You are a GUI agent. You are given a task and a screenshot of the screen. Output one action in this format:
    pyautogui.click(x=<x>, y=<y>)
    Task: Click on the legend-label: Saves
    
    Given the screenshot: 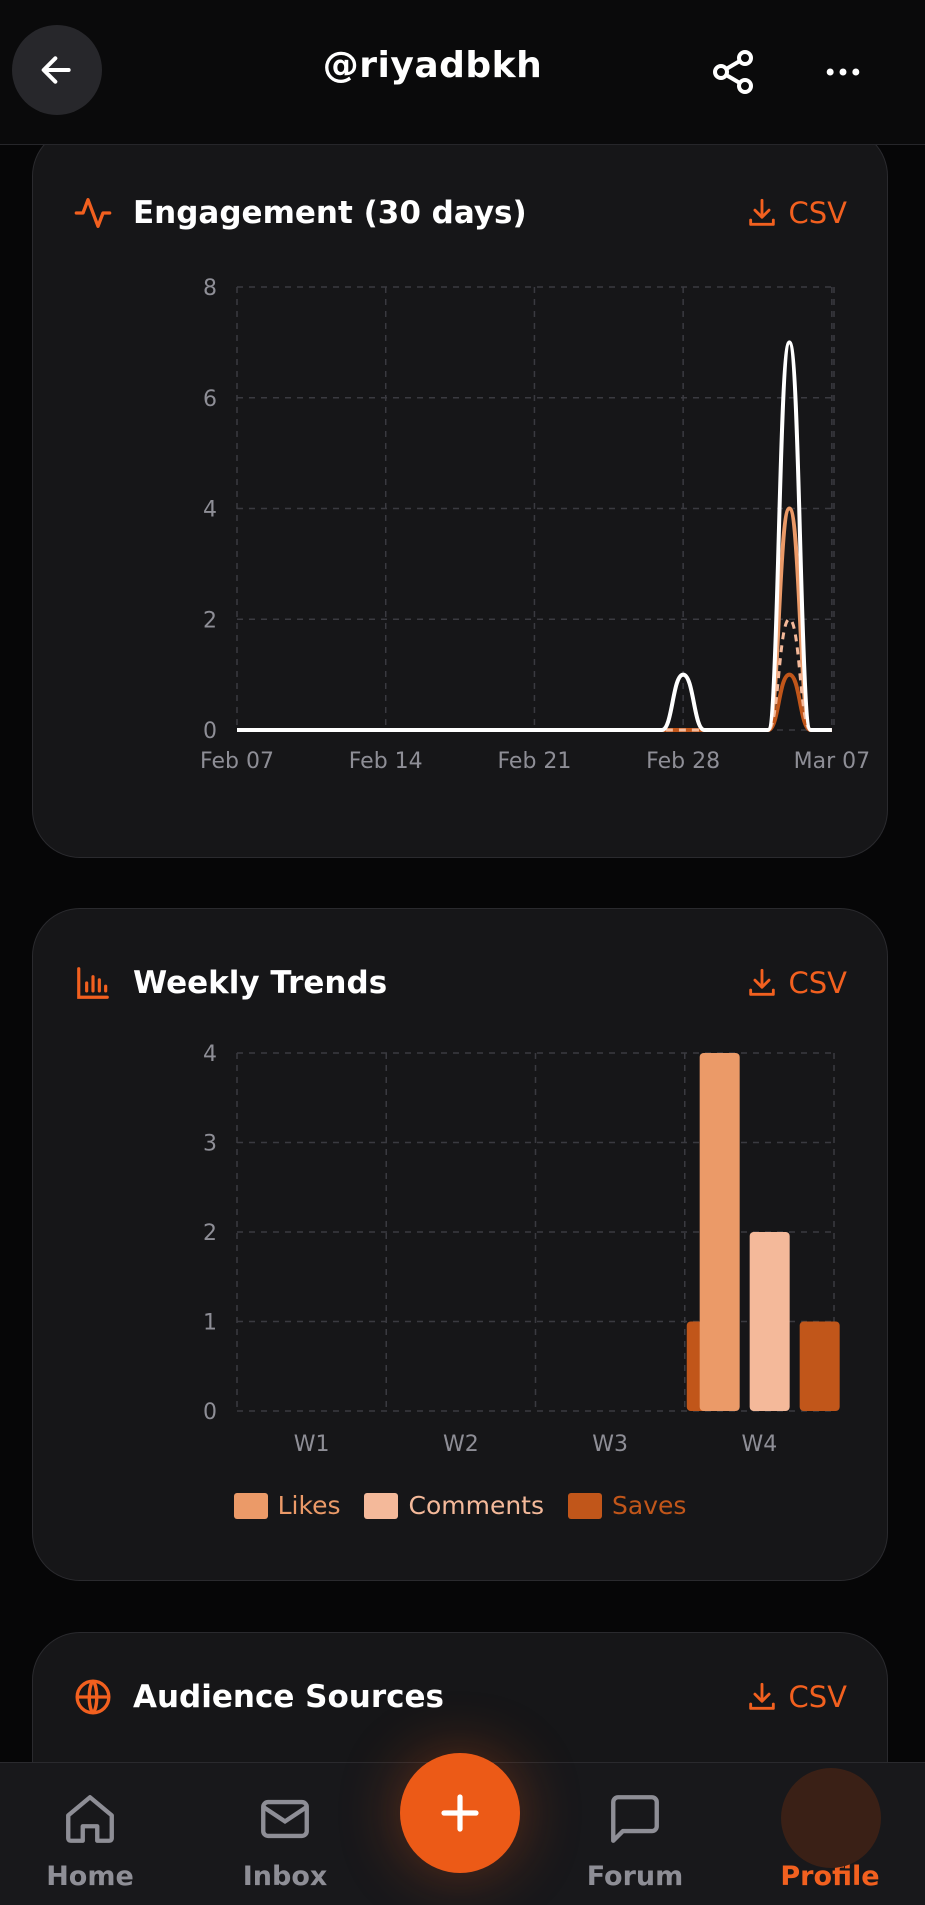 What is the action you would take?
    pyautogui.click(x=649, y=1505)
    